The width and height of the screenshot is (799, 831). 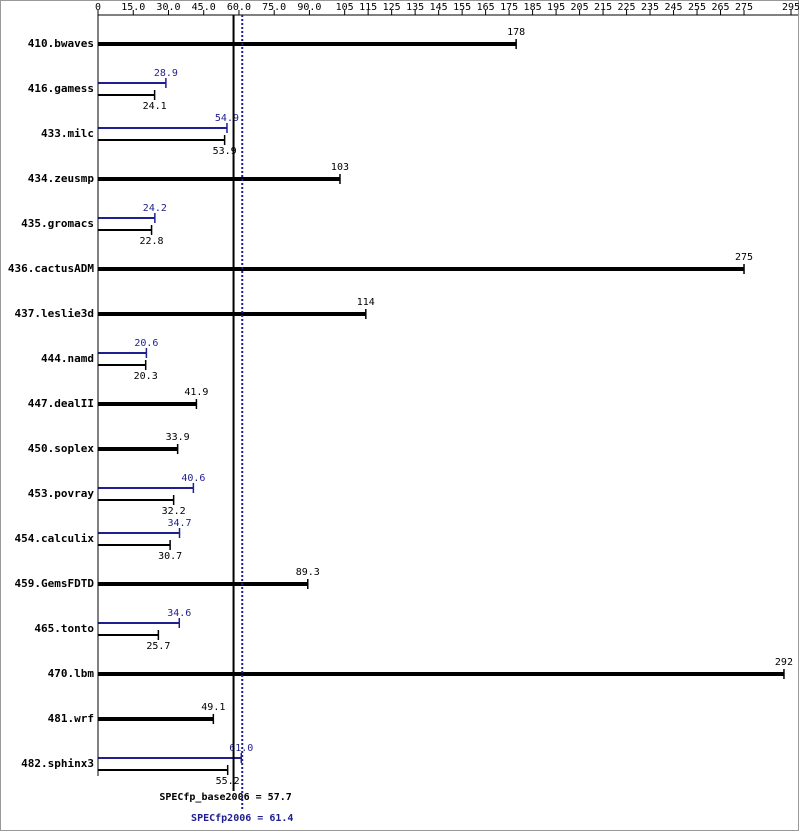 I want to click on category-label: 481.wrf, so click(x=71, y=718).